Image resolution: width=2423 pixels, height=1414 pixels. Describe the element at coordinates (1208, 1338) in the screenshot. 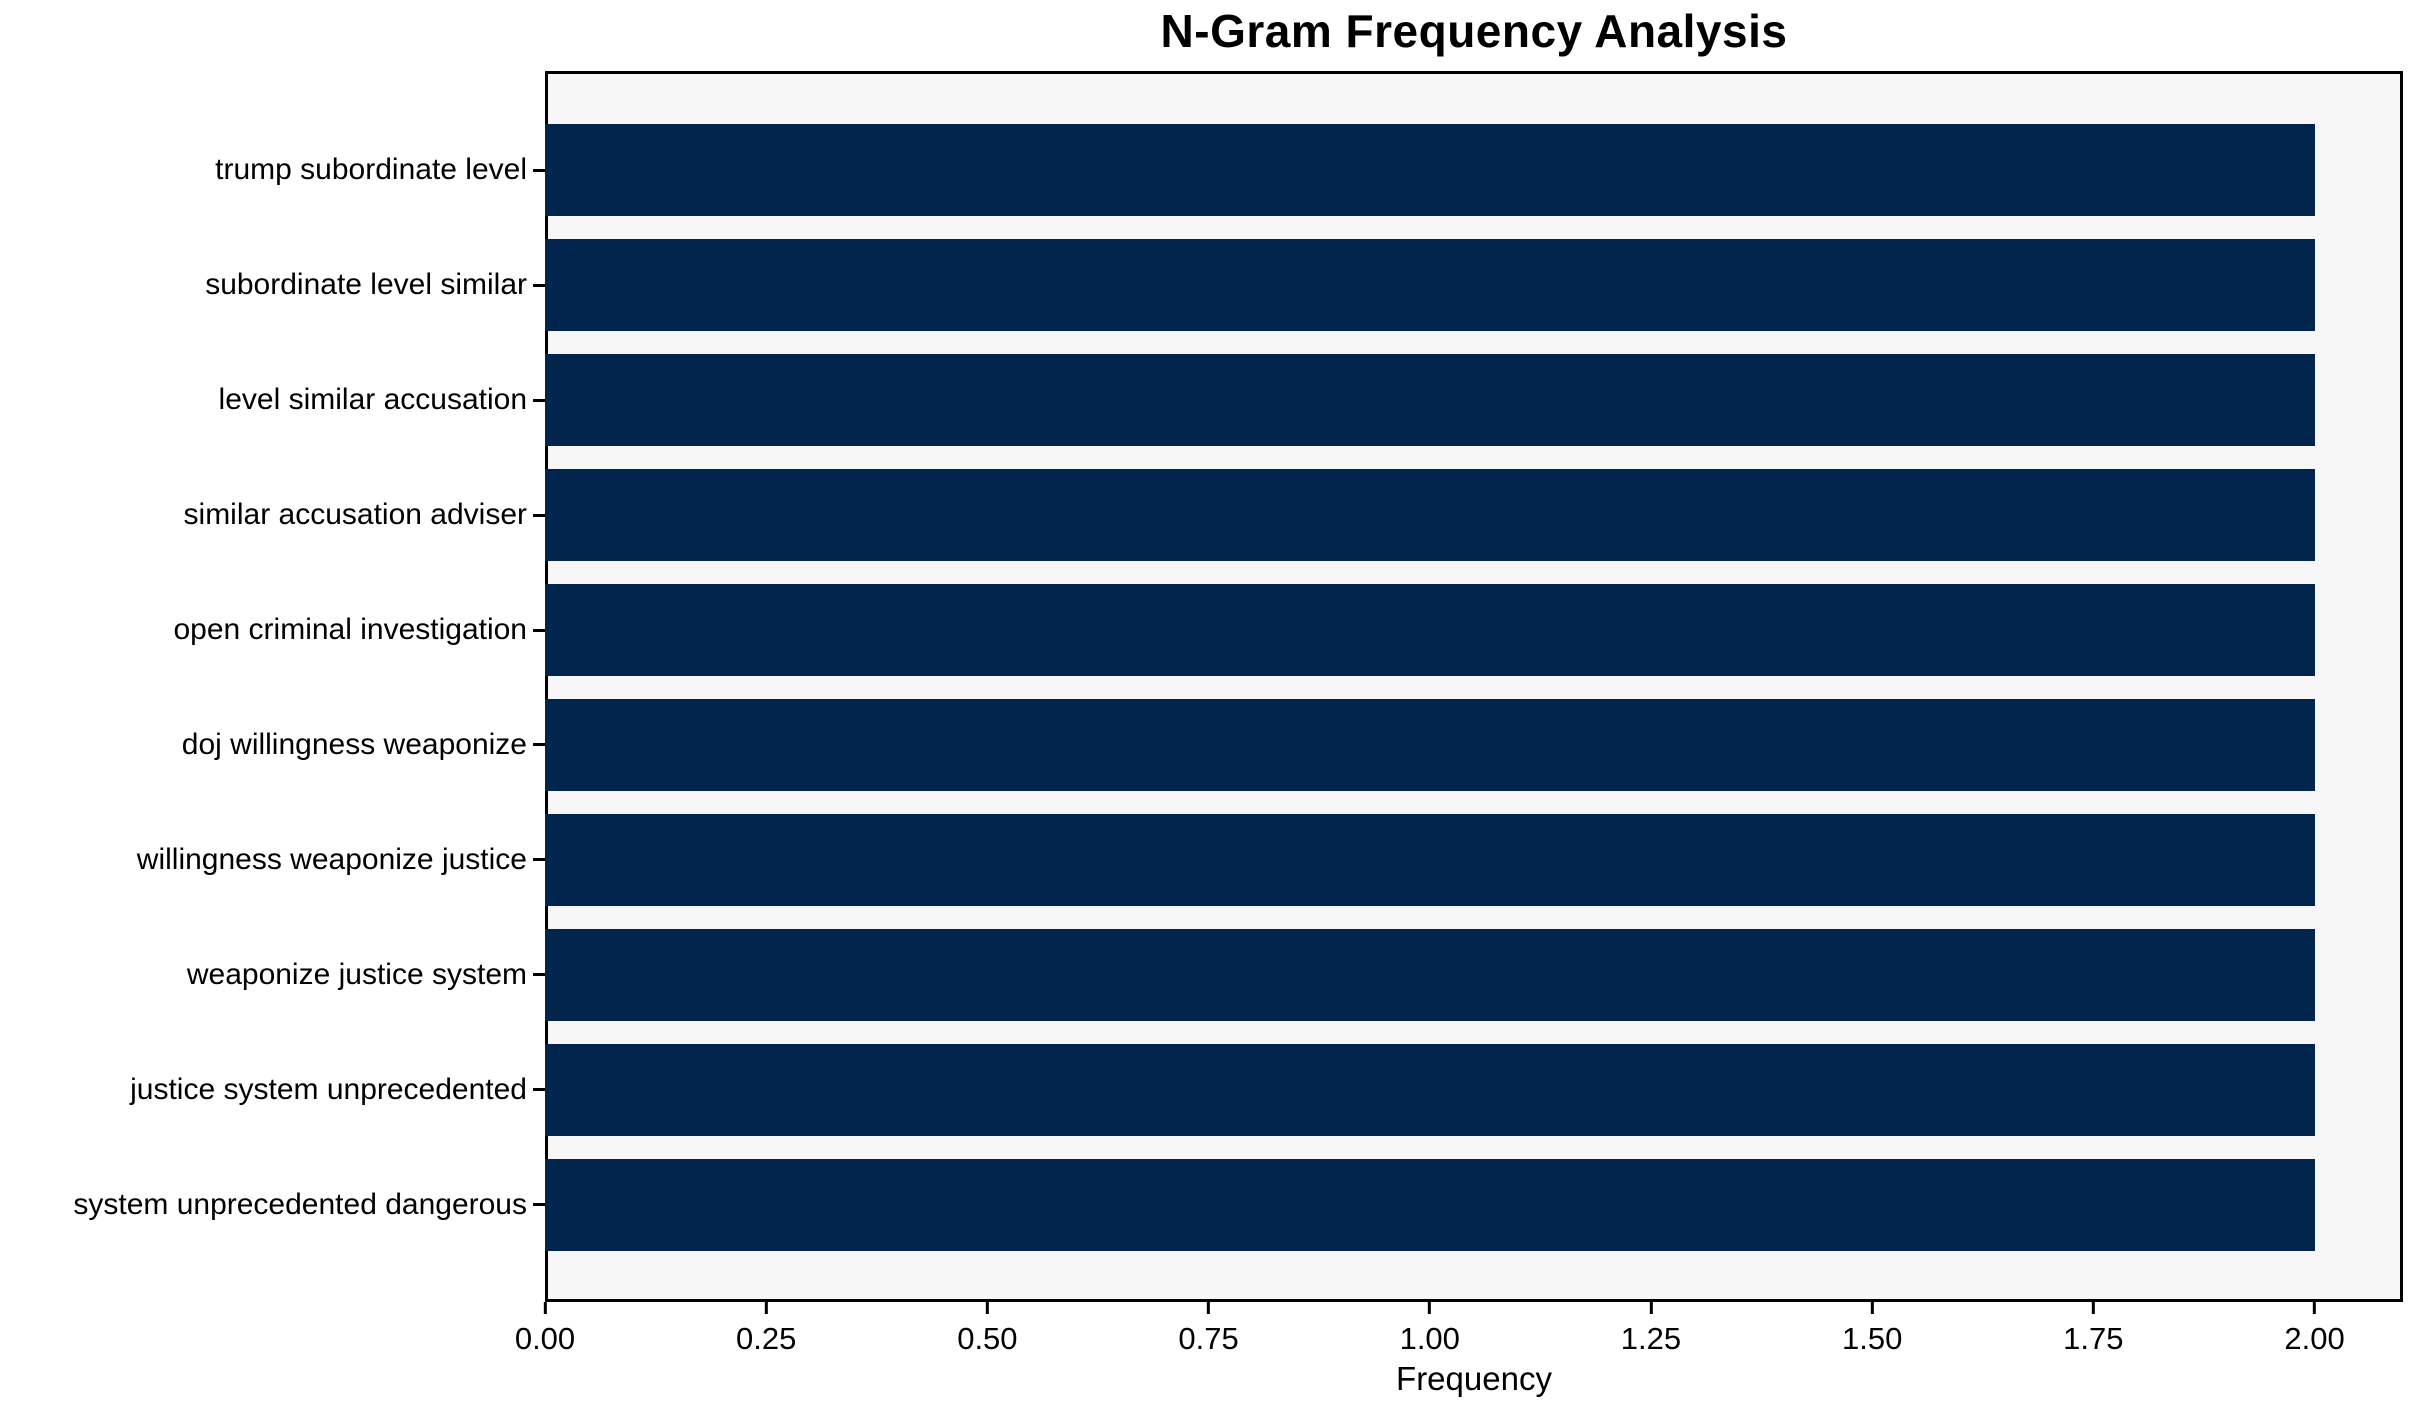

I see `x-tick-label: 0.75` at that location.